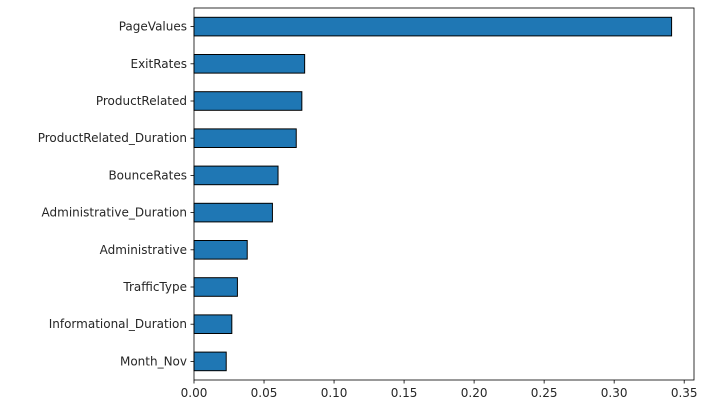  What do you see at coordinates (684, 393) in the screenshot?
I see `x-tick-label: 0.35` at bounding box center [684, 393].